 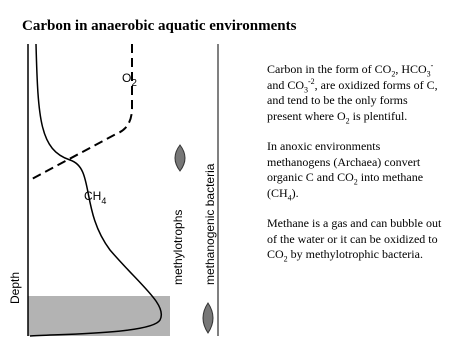 What do you see at coordinates (355, 254) in the screenshot?
I see `text-run: by methylotrophic bacteria.` at bounding box center [355, 254].